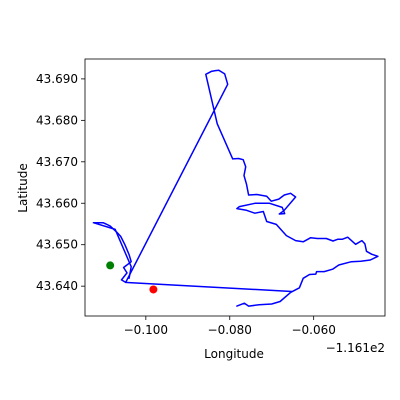  I want to click on x-tick-label-2: −0.060, so click(313, 330).